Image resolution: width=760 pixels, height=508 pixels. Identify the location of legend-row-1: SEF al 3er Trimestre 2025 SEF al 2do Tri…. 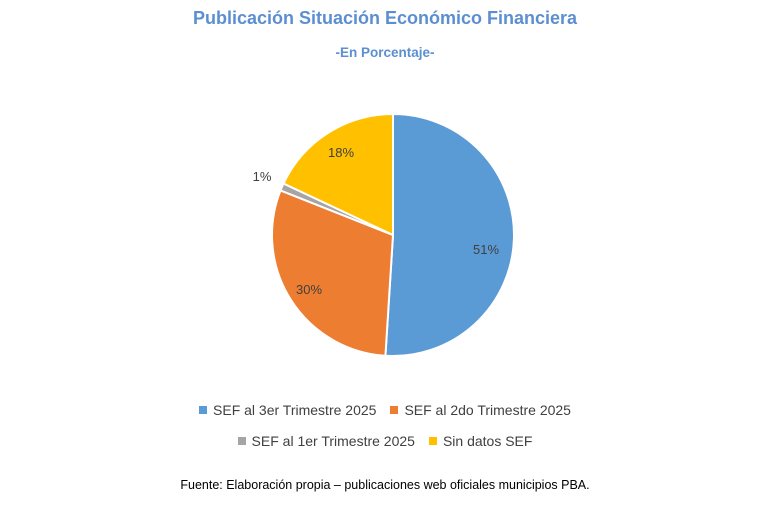
(380, 410).